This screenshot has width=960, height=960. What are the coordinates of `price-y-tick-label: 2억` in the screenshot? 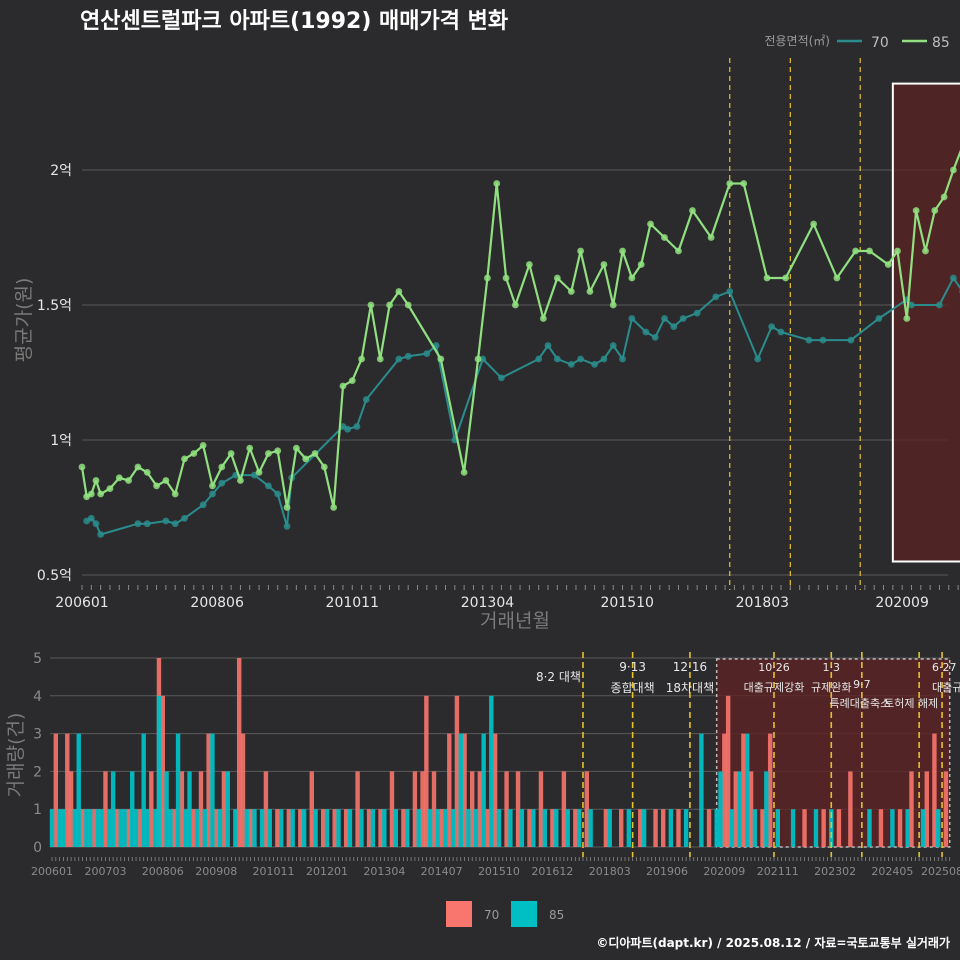 It's located at (61, 171).